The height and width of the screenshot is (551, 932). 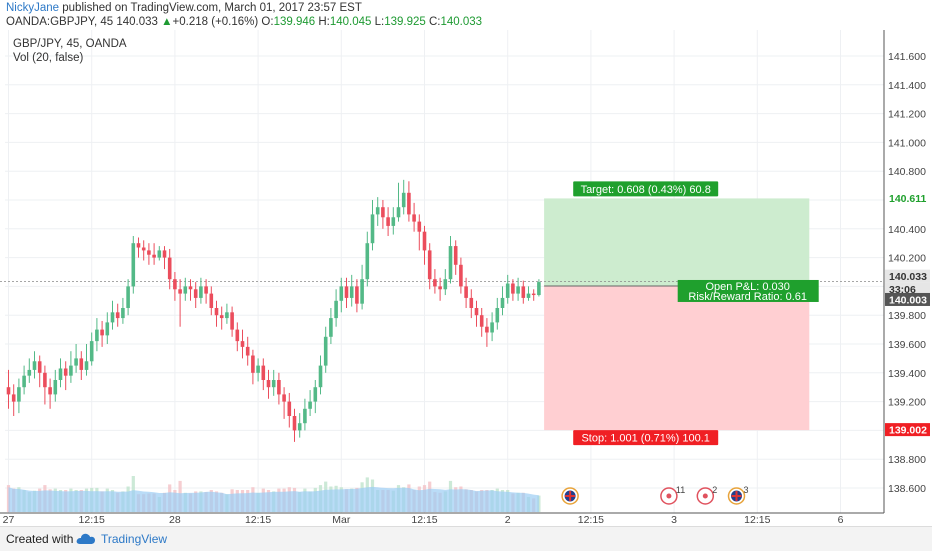 I want to click on y-tick-label: 140.400, so click(x=907, y=230).